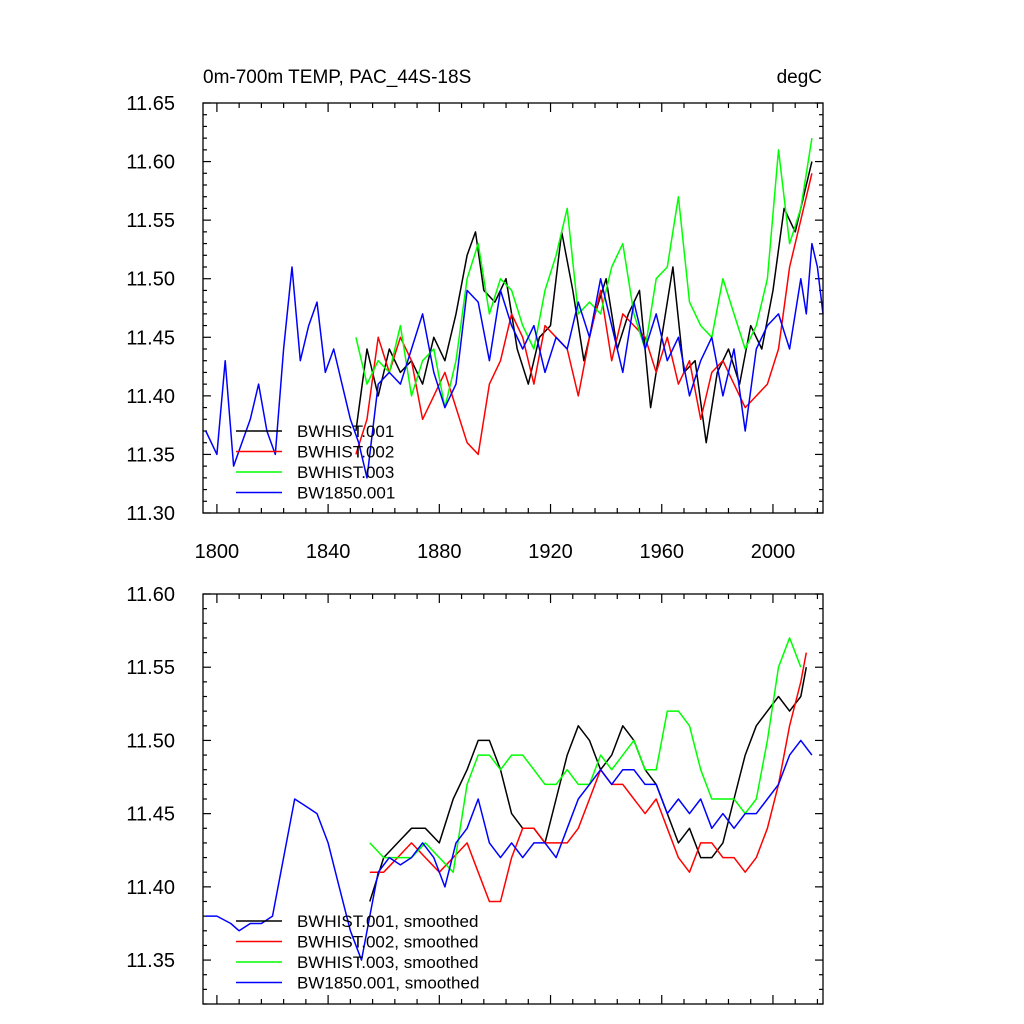 The height and width of the screenshot is (1024, 1024). I want to click on top-xtick-label: 1880, so click(439, 552).